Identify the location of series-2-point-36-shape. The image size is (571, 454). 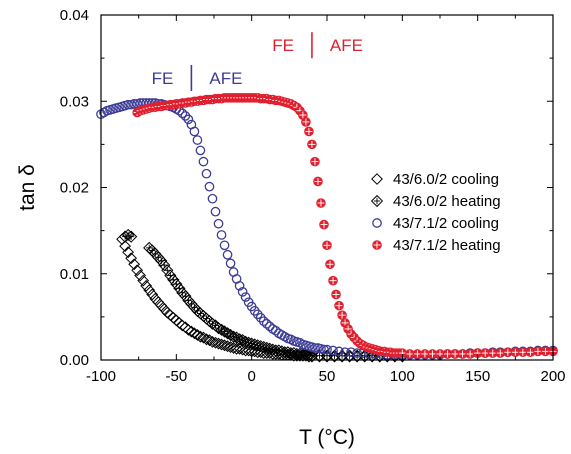
(209, 186).